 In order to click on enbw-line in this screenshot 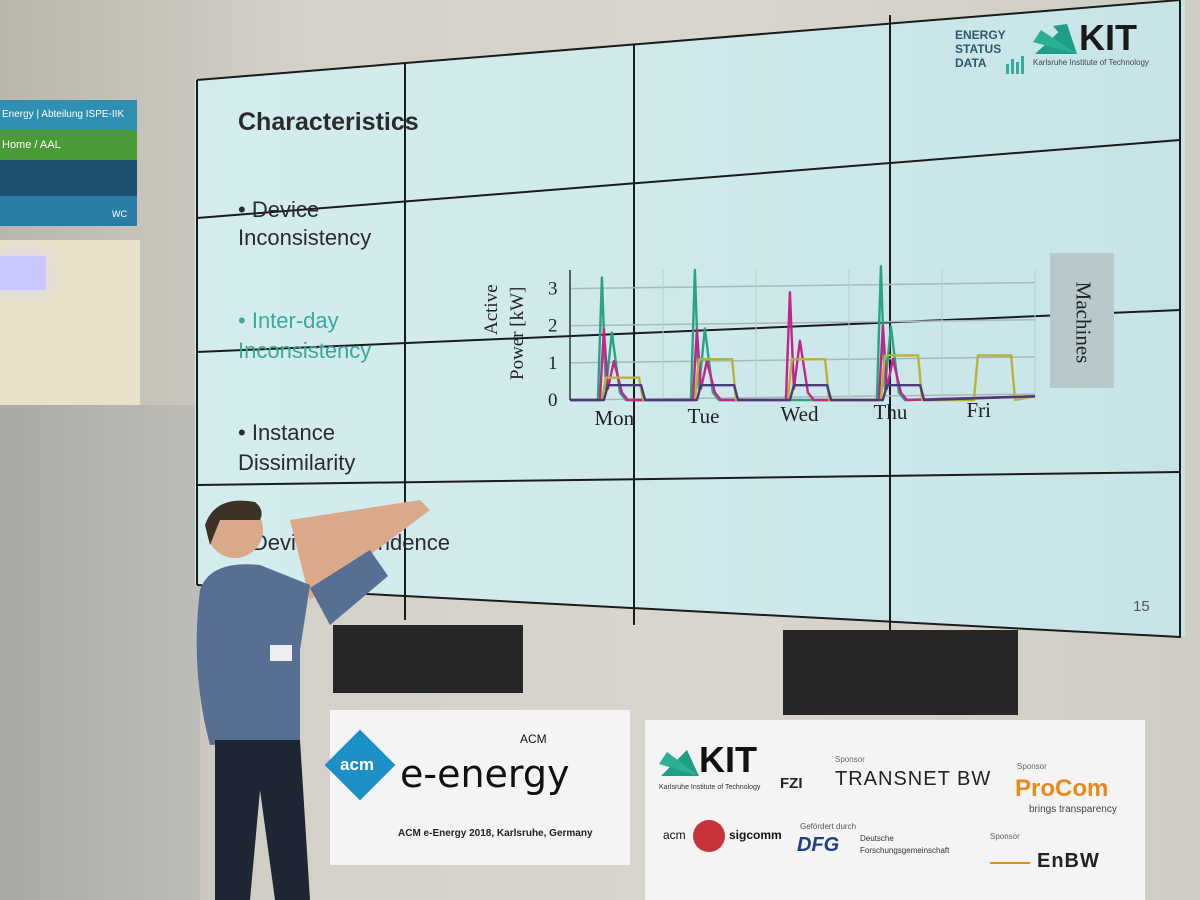, I will do `click(1010, 863)`.